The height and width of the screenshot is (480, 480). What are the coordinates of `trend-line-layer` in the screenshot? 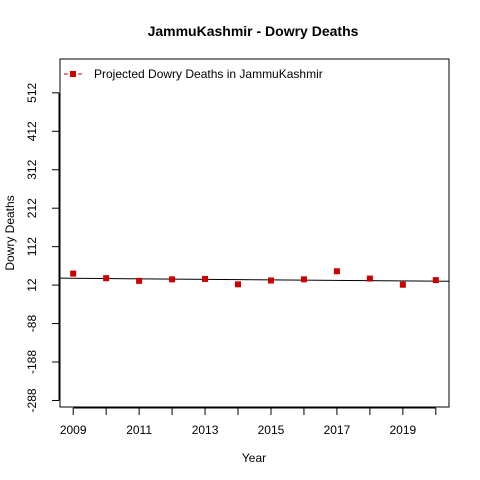 It's located at (254, 279).